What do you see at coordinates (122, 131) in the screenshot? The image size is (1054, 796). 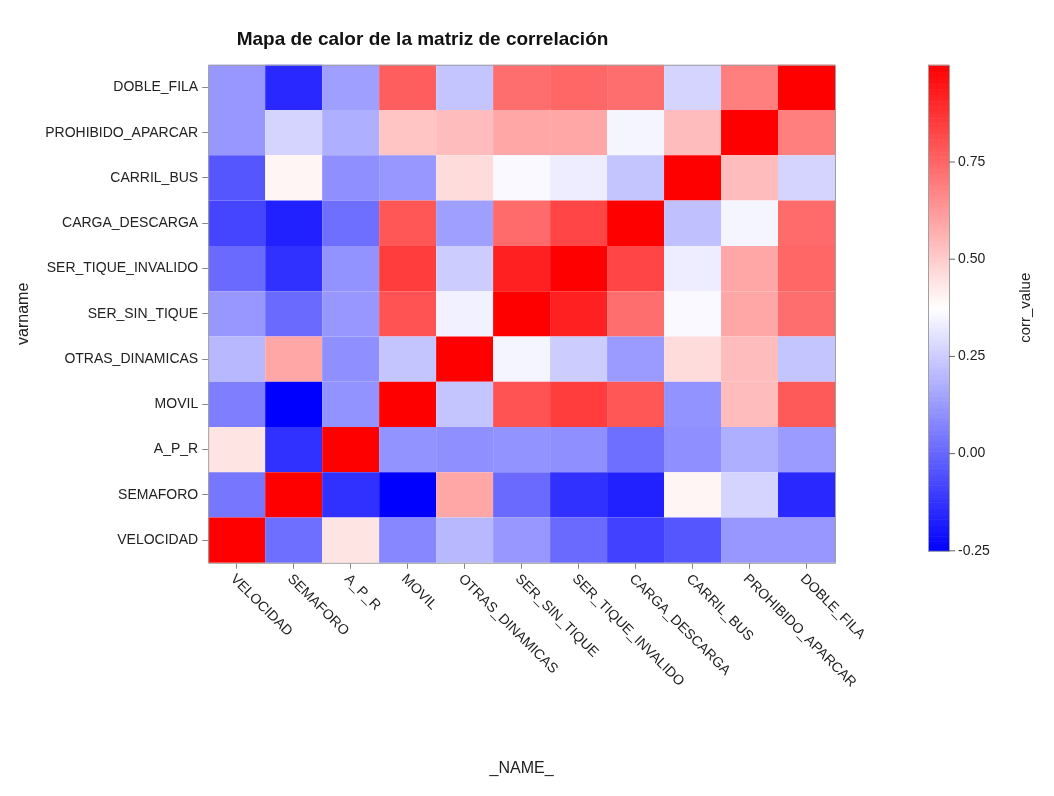 I see `y-tick-label: PROHIBIDO_APARCAR` at bounding box center [122, 131].